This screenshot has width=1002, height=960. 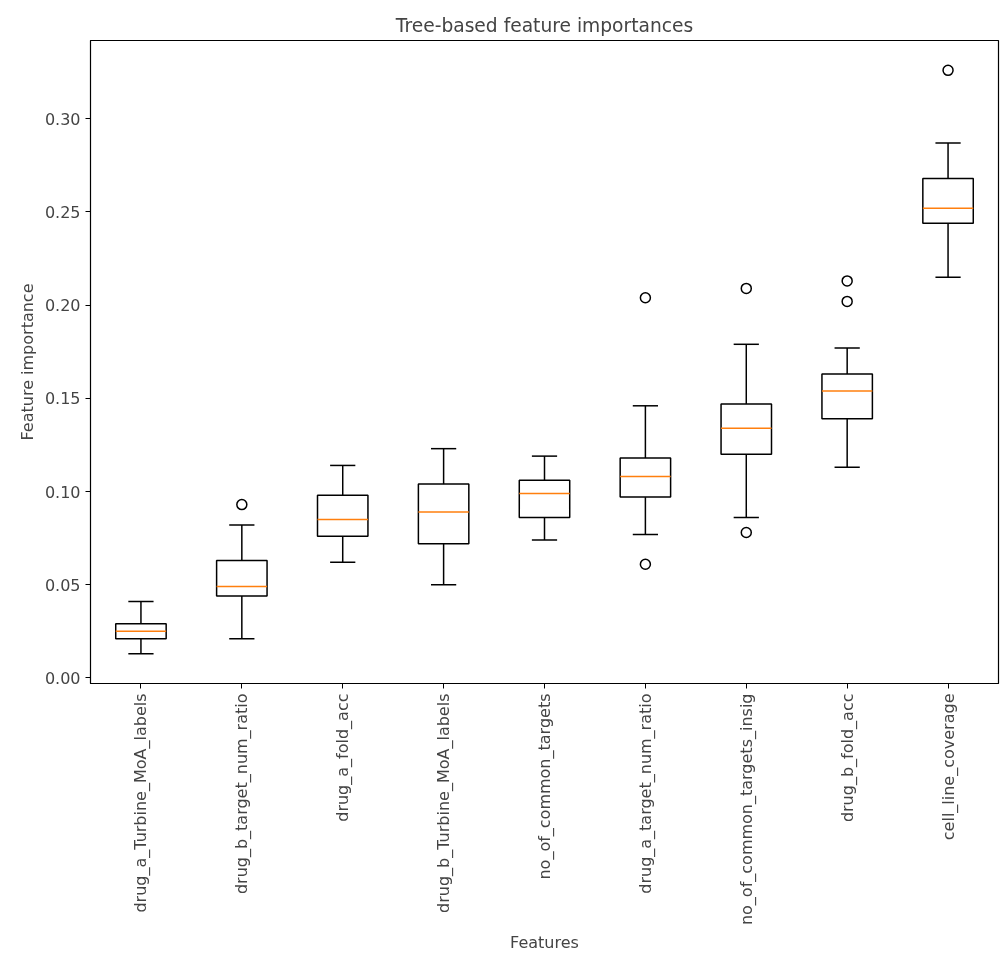 I want to click on x-tick-label: no_of_common_targets, so click(x=545, y=786).